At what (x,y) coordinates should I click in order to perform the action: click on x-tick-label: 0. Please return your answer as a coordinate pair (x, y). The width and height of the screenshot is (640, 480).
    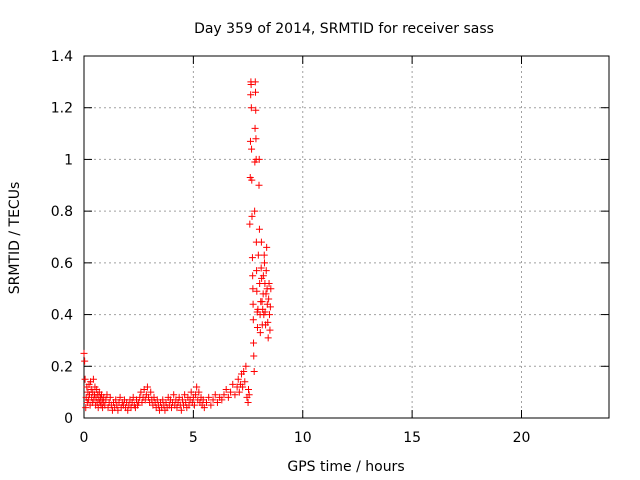
    Looking at the image, I should click on (84, 438).